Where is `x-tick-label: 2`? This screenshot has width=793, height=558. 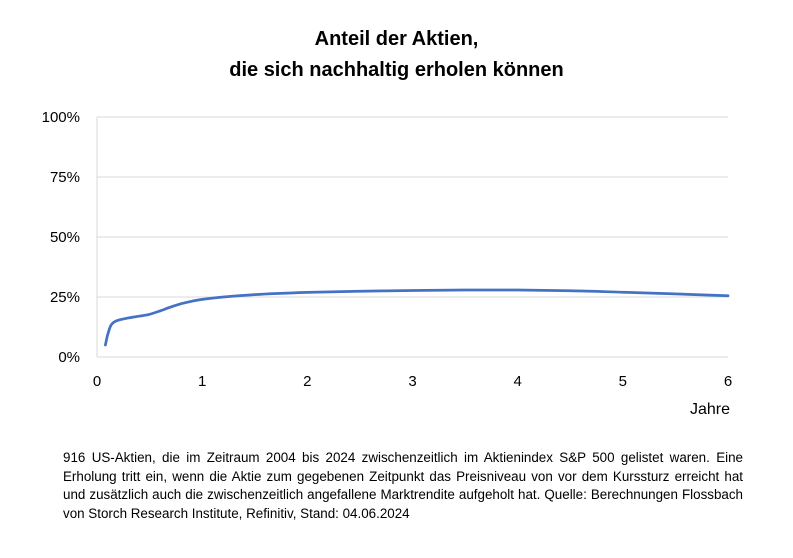
x-tick-label: 2 is located at coordinates (307, 381).